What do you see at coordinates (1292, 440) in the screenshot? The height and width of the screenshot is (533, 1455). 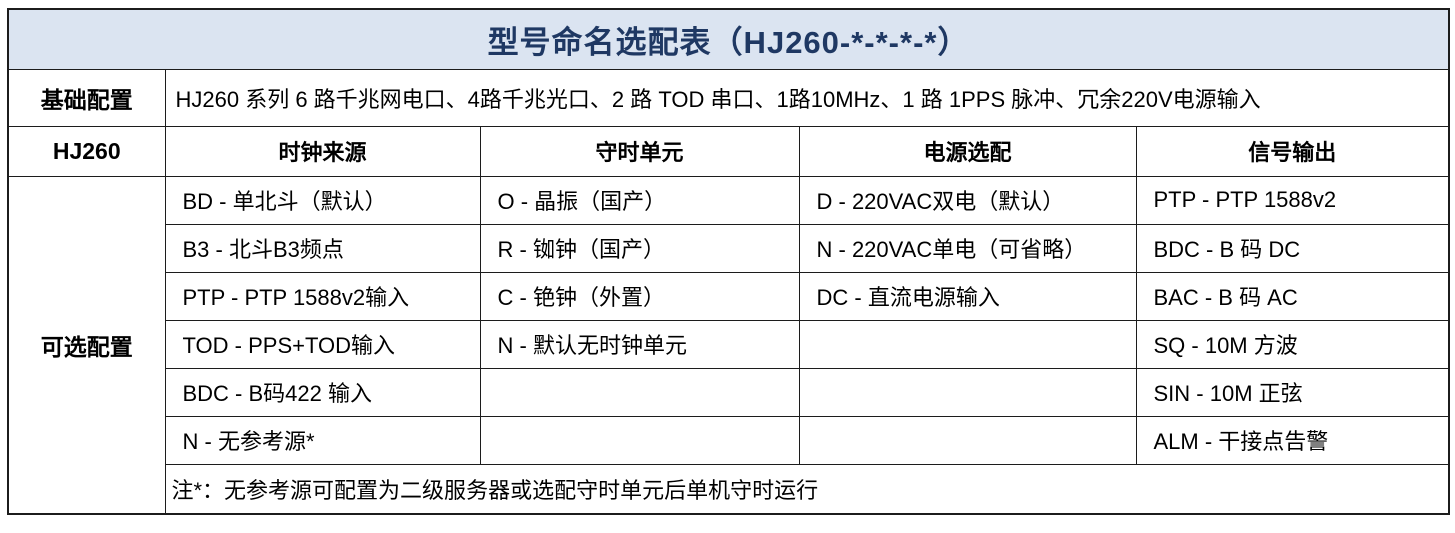 I see `option-cell-signal-output: ALM - 干接点告警` at bounding box center [1292, 440].